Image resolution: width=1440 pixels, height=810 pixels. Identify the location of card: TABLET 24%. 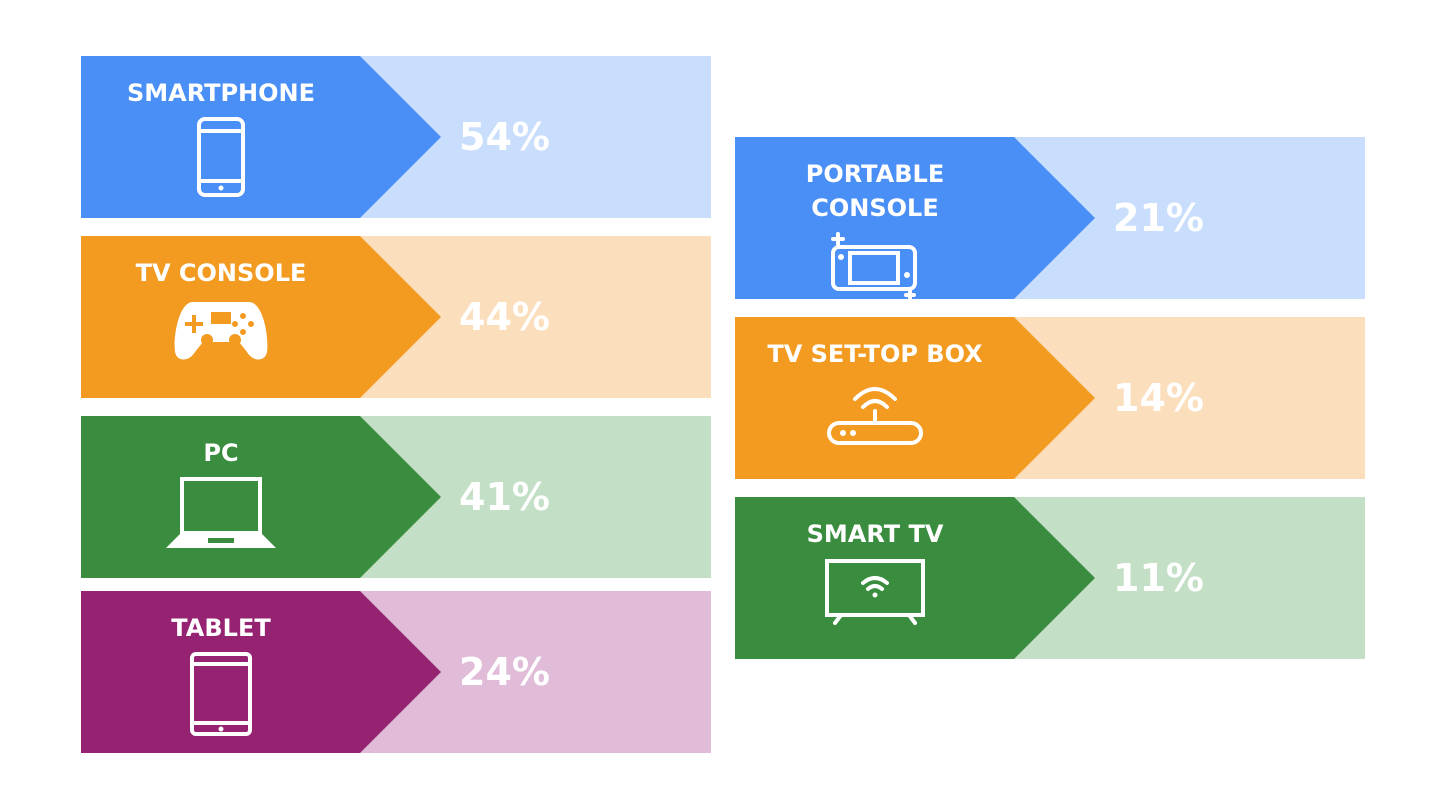
(396, 672).